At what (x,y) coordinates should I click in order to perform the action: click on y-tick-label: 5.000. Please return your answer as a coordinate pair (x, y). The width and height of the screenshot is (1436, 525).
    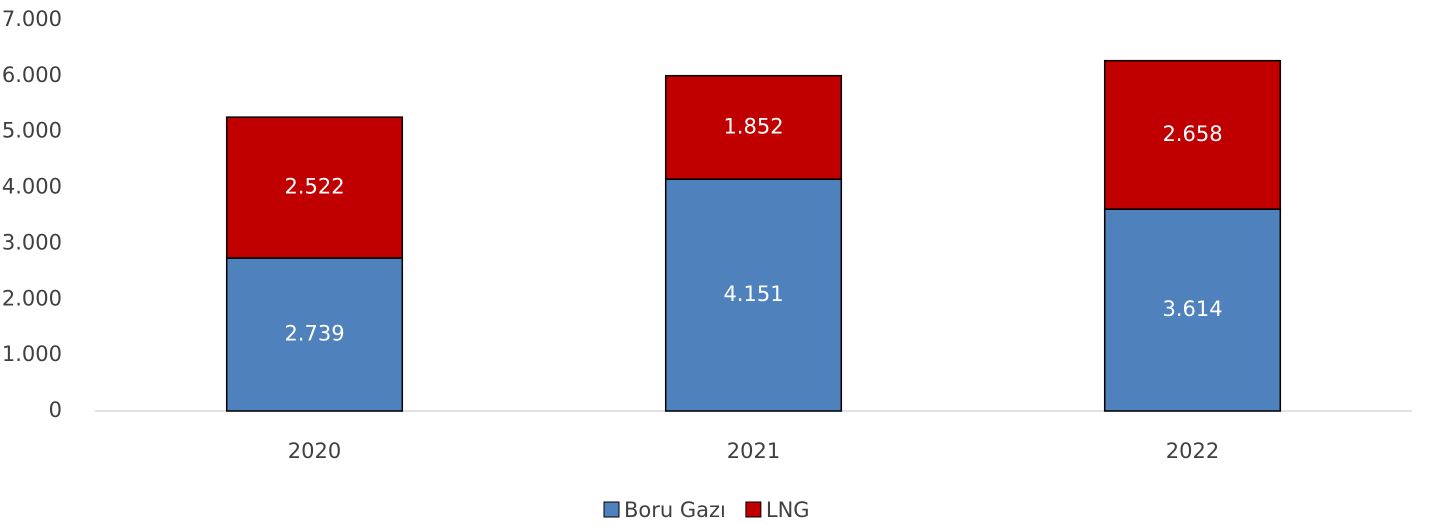
    Looking at the image, I should click on (32, 131).